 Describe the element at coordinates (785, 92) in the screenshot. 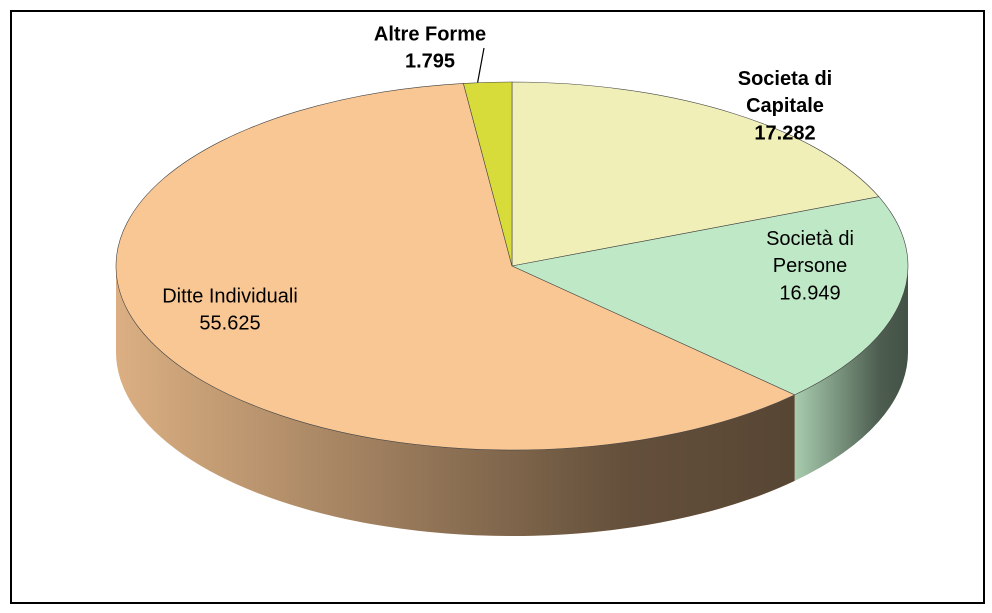

I see `slice-label: Societa di Capitale` at that location.